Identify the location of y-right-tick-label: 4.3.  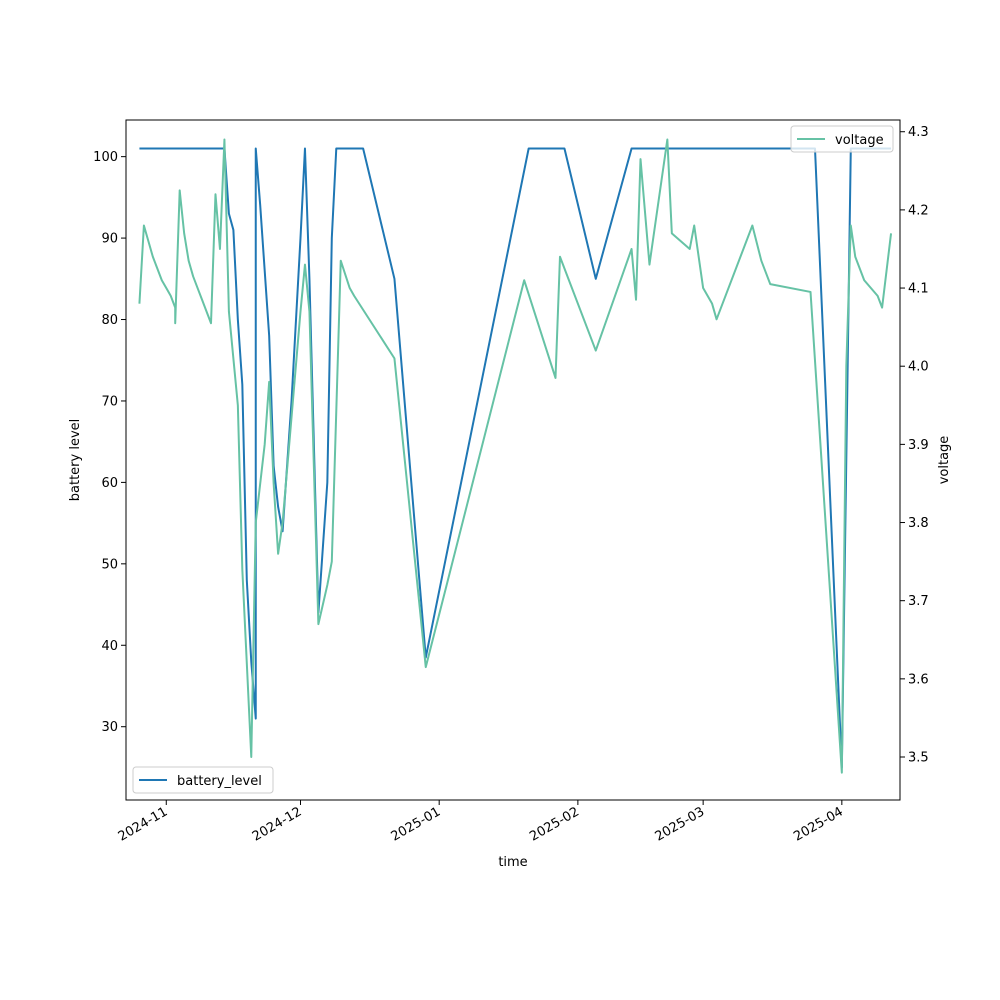
(918, 132).